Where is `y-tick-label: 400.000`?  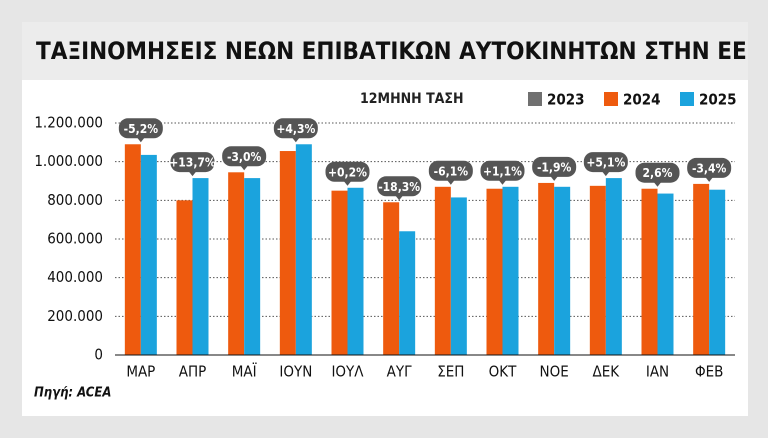
y-tick-label: 400.000 is located at coordinates (75, 277).